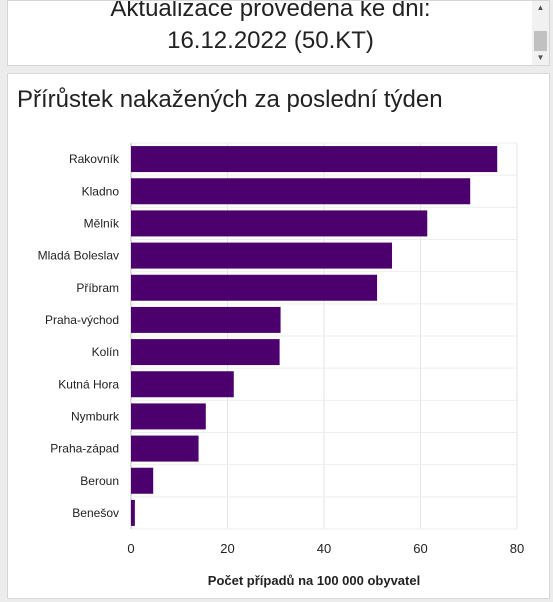  What do you see at coordinates (227, 548) in the screenshot?
I see `x-tick-label: 20` at bounding box center [227, 548].